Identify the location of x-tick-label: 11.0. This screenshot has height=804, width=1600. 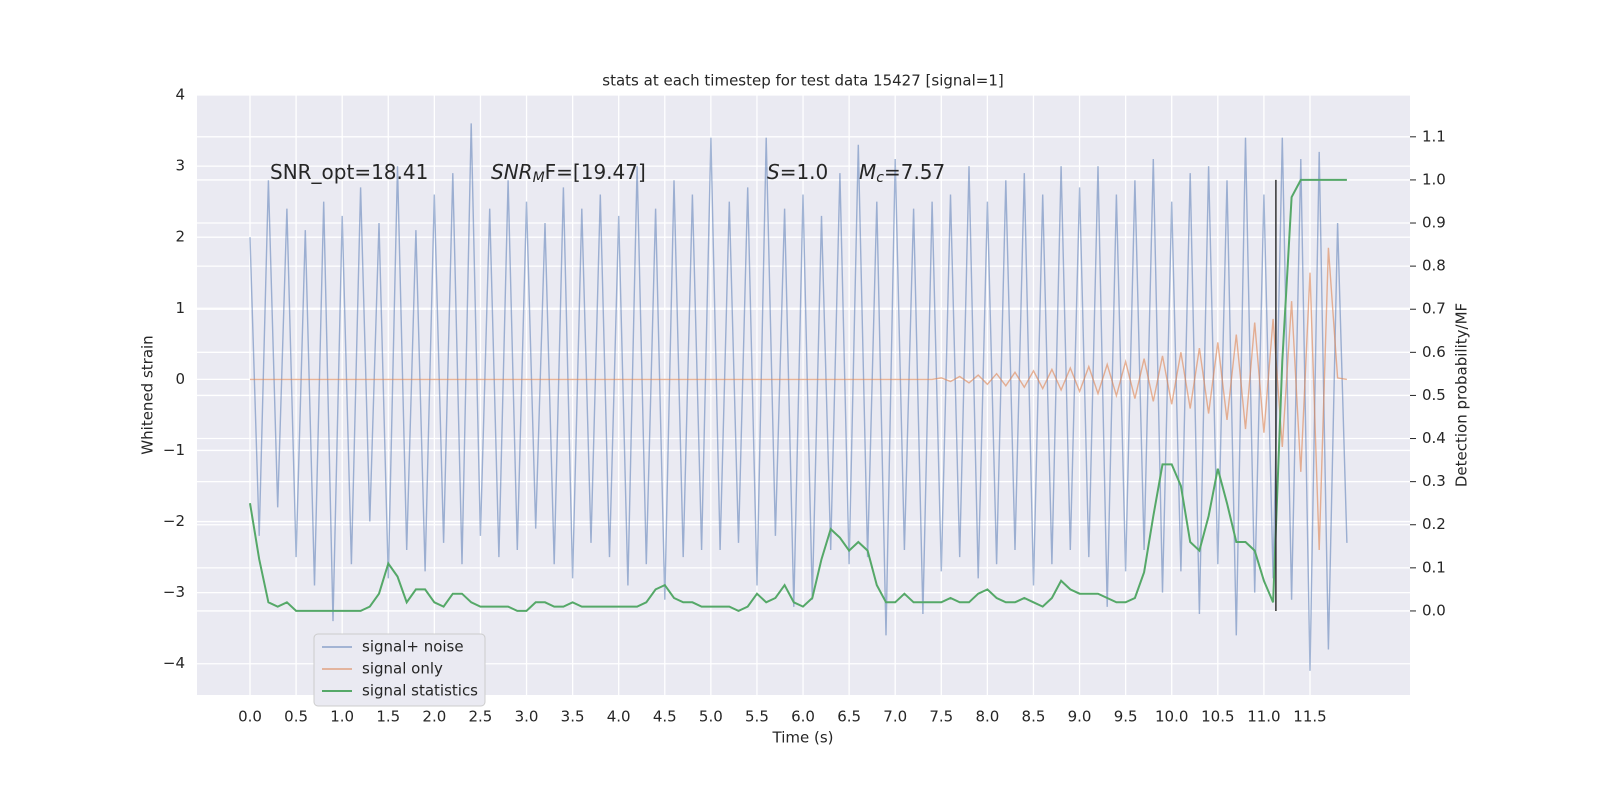
(1263, 717).